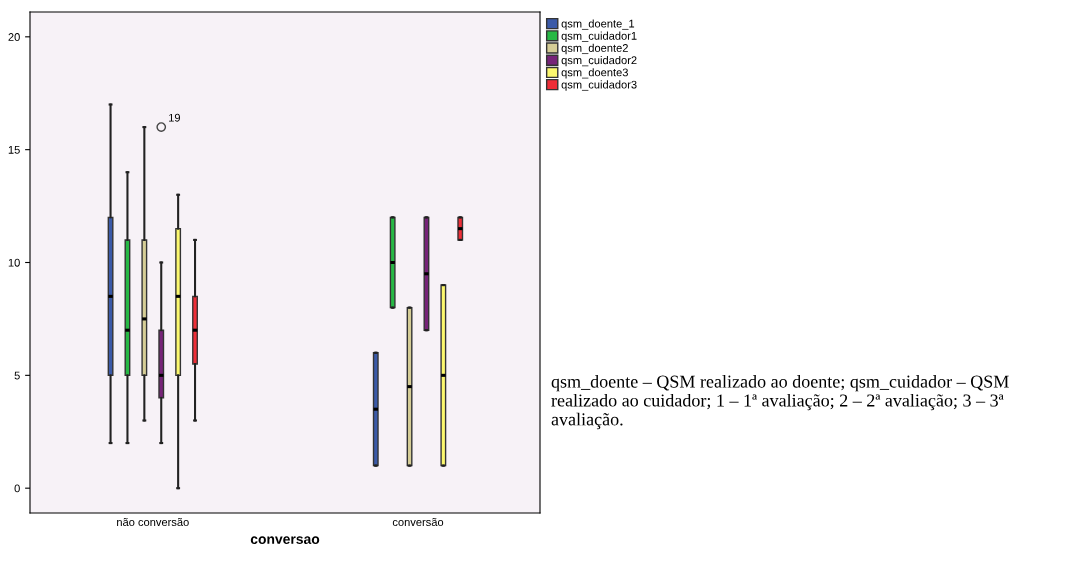  Describe the element at coordinates (285, 540) in the screenshot. I see `x-axis-title: conversao` at that location.